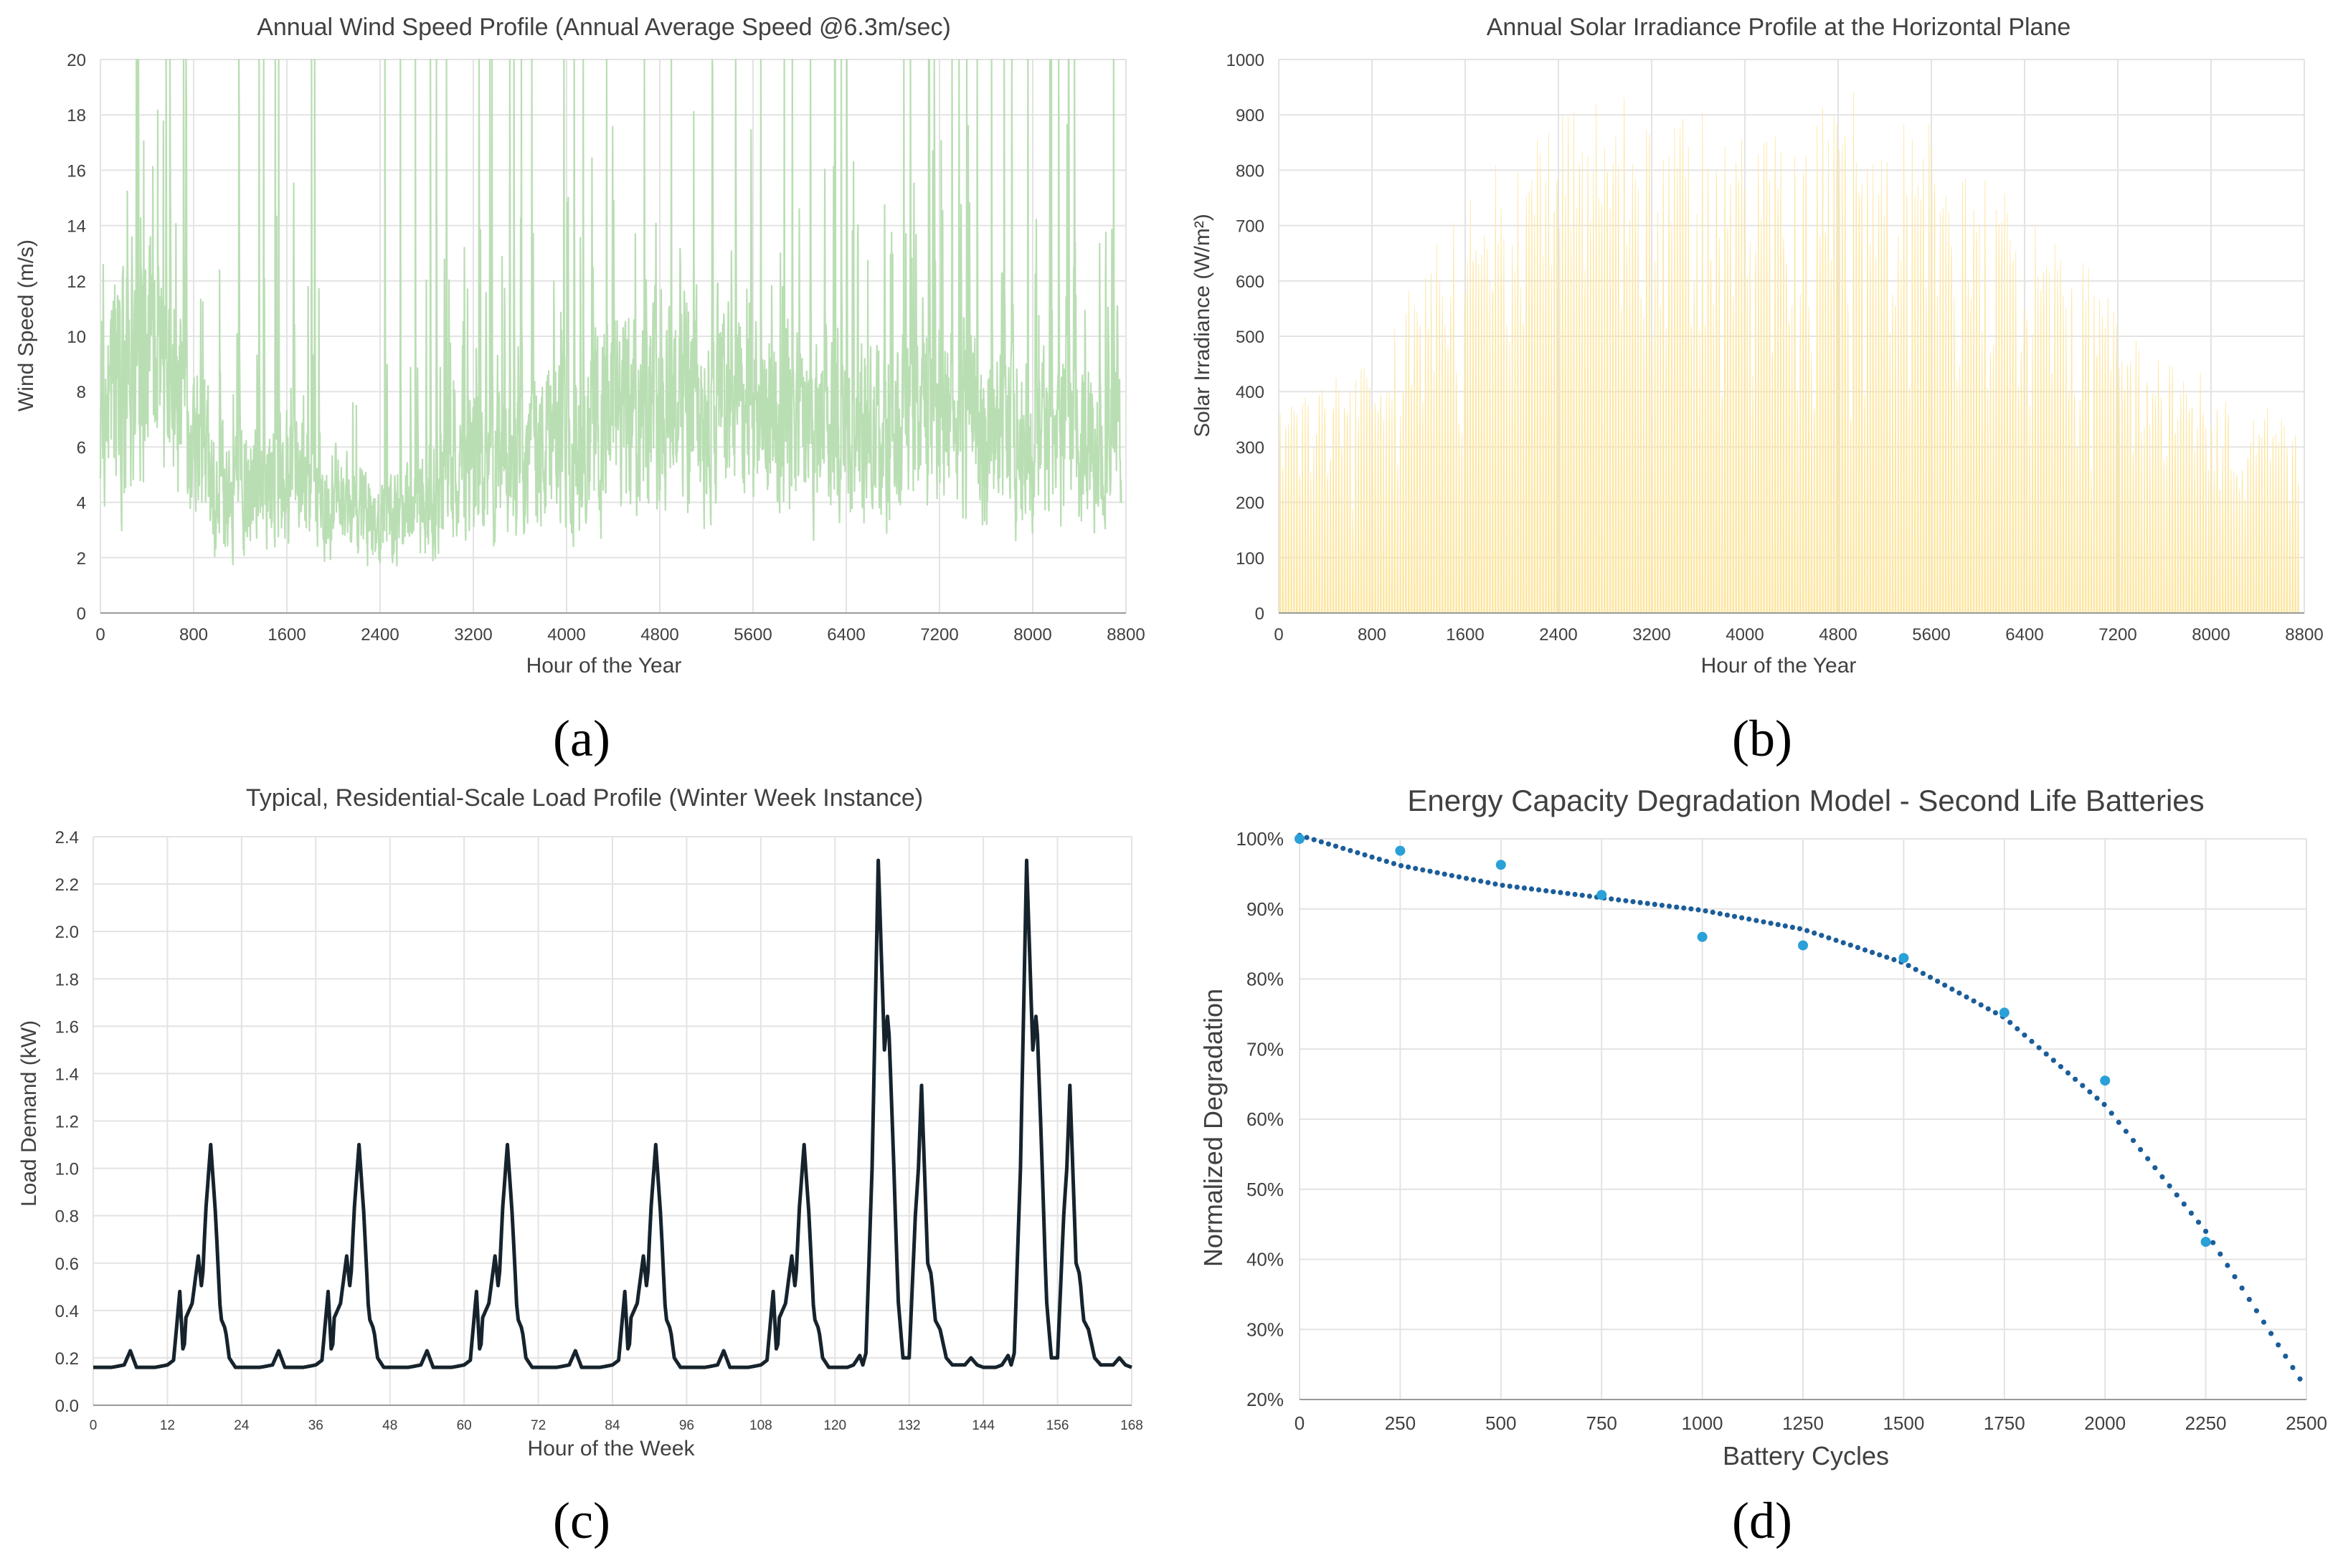 This screenshot has height=1568, width=2338. What do you see at coordinates (473, 635) in the screenshot?
I see `chart-a-xtick: 3200` at bounding box center [473, 635].